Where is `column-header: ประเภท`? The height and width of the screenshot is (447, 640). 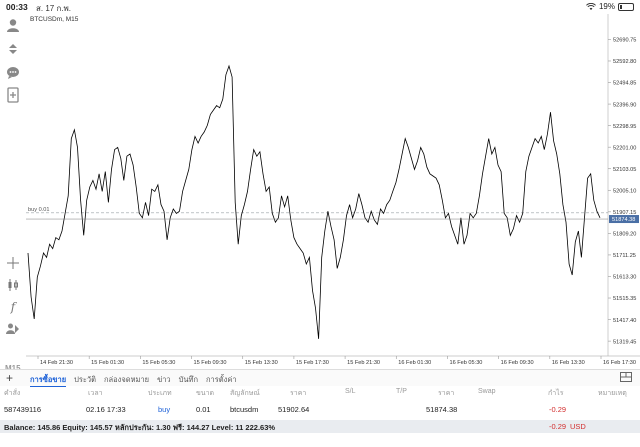 column-header: ประเภท is located at coordinates (160, 393).